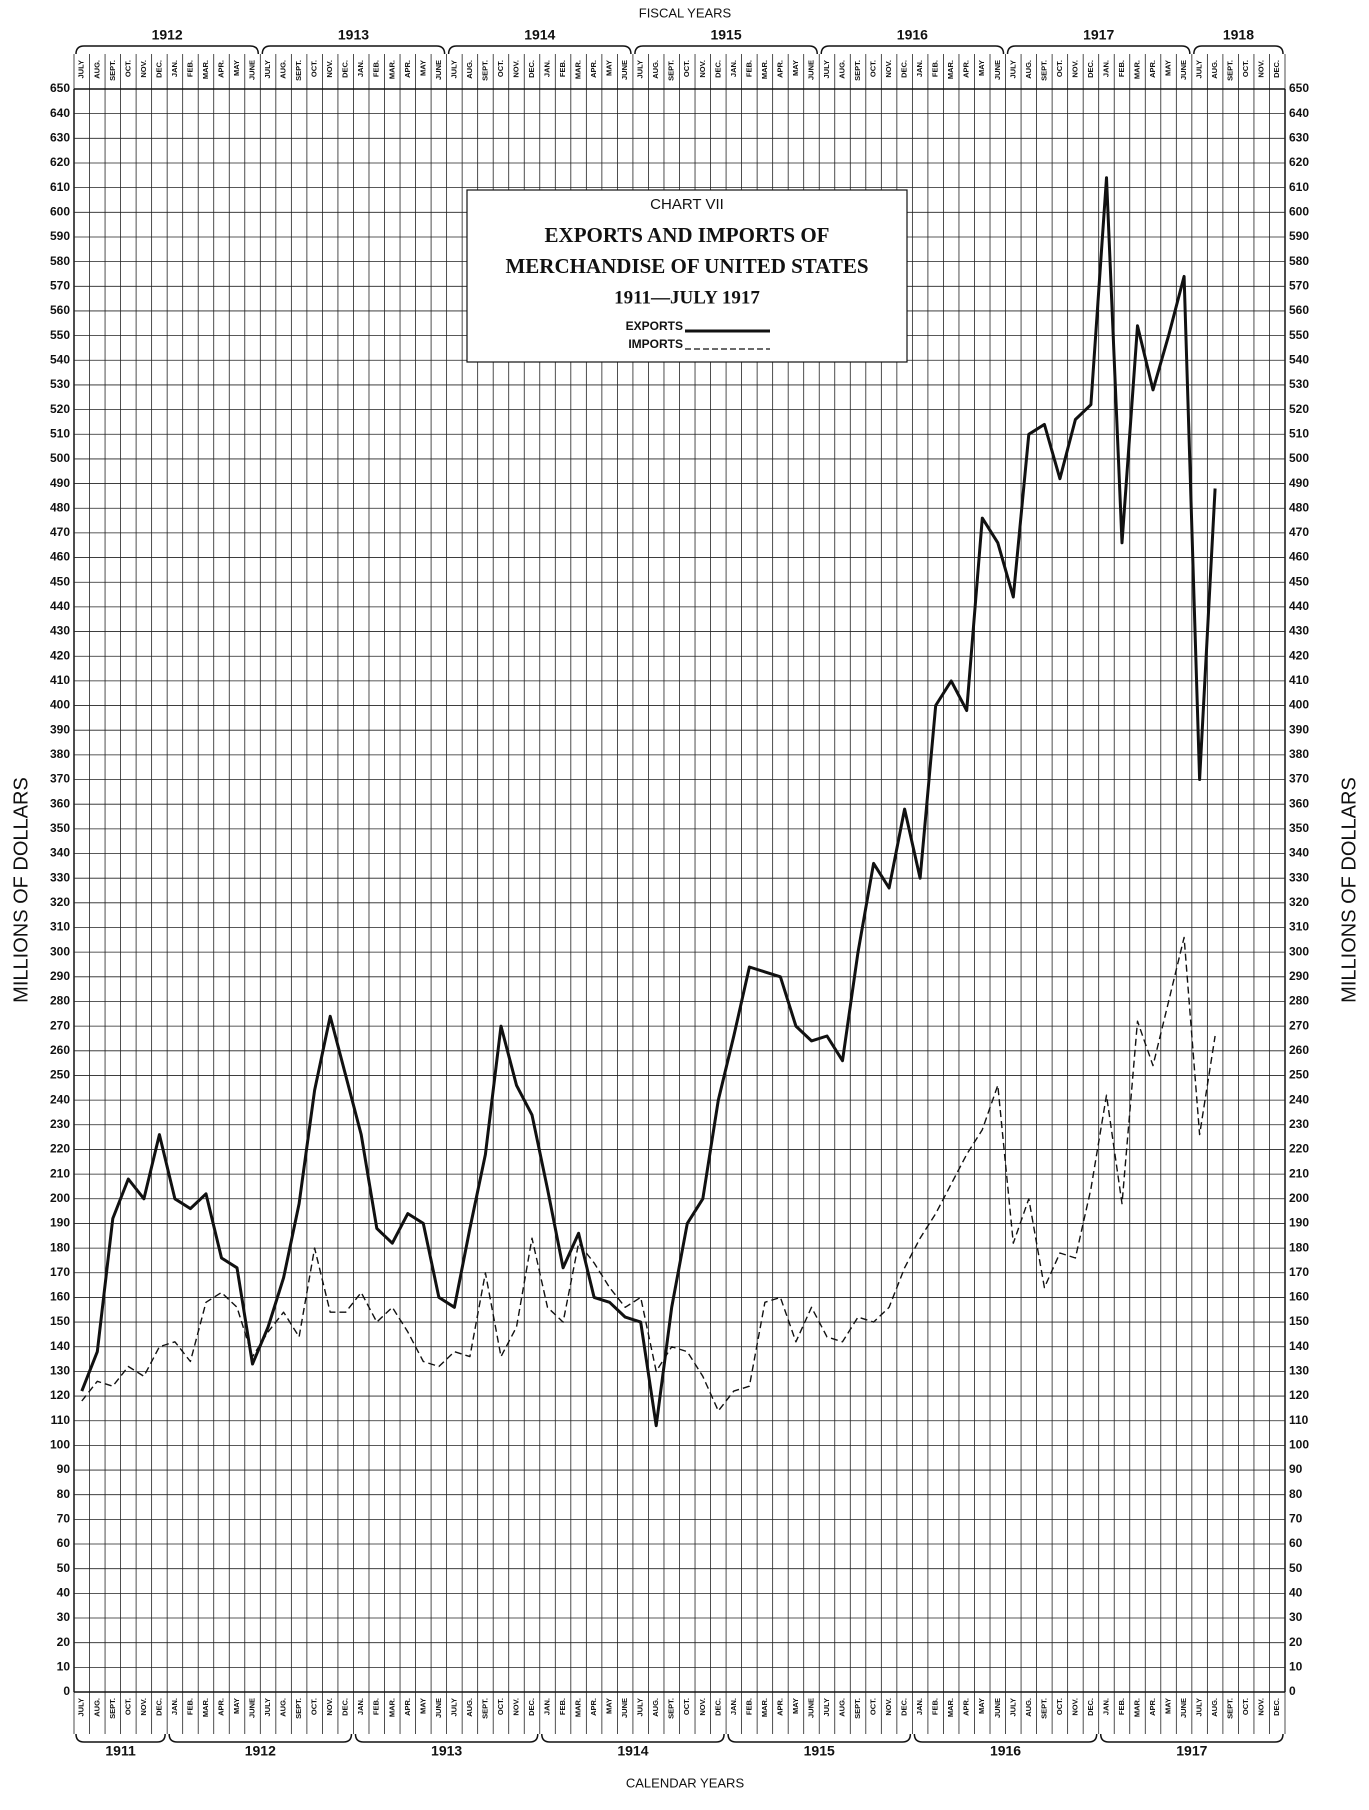 The image size is (1369, 1810). I want to click on y-axis-title: MILLIONS OF DOLLARS, so click(21, 890).